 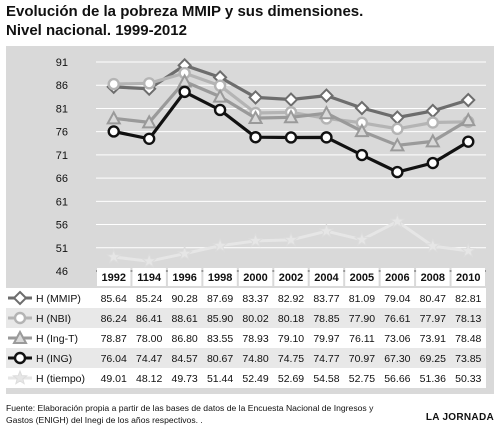 I want to click on data-label: 73.06, so click(x=397, y=339).